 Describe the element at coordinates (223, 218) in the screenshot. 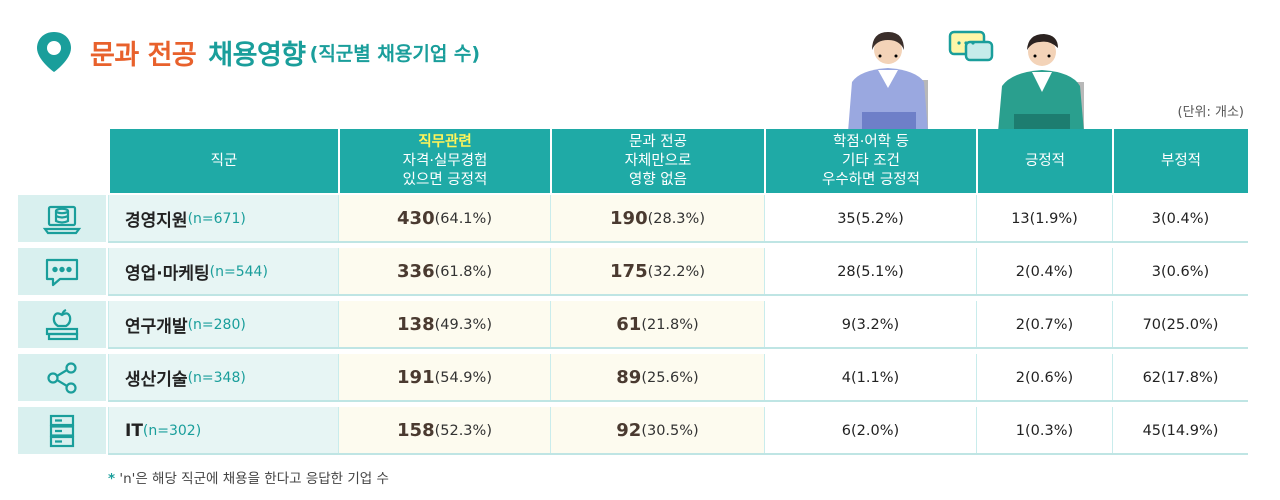

I see `row-label: 경영지원 (n=671)` at that location.